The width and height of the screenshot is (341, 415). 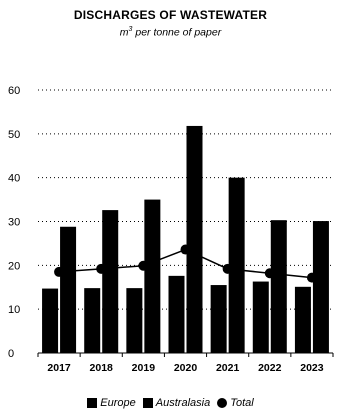 What do you see at coordinates (14, 179) in the screenshot?
I see `y-tick-label-40: 40` at bounding box center [14, 179].